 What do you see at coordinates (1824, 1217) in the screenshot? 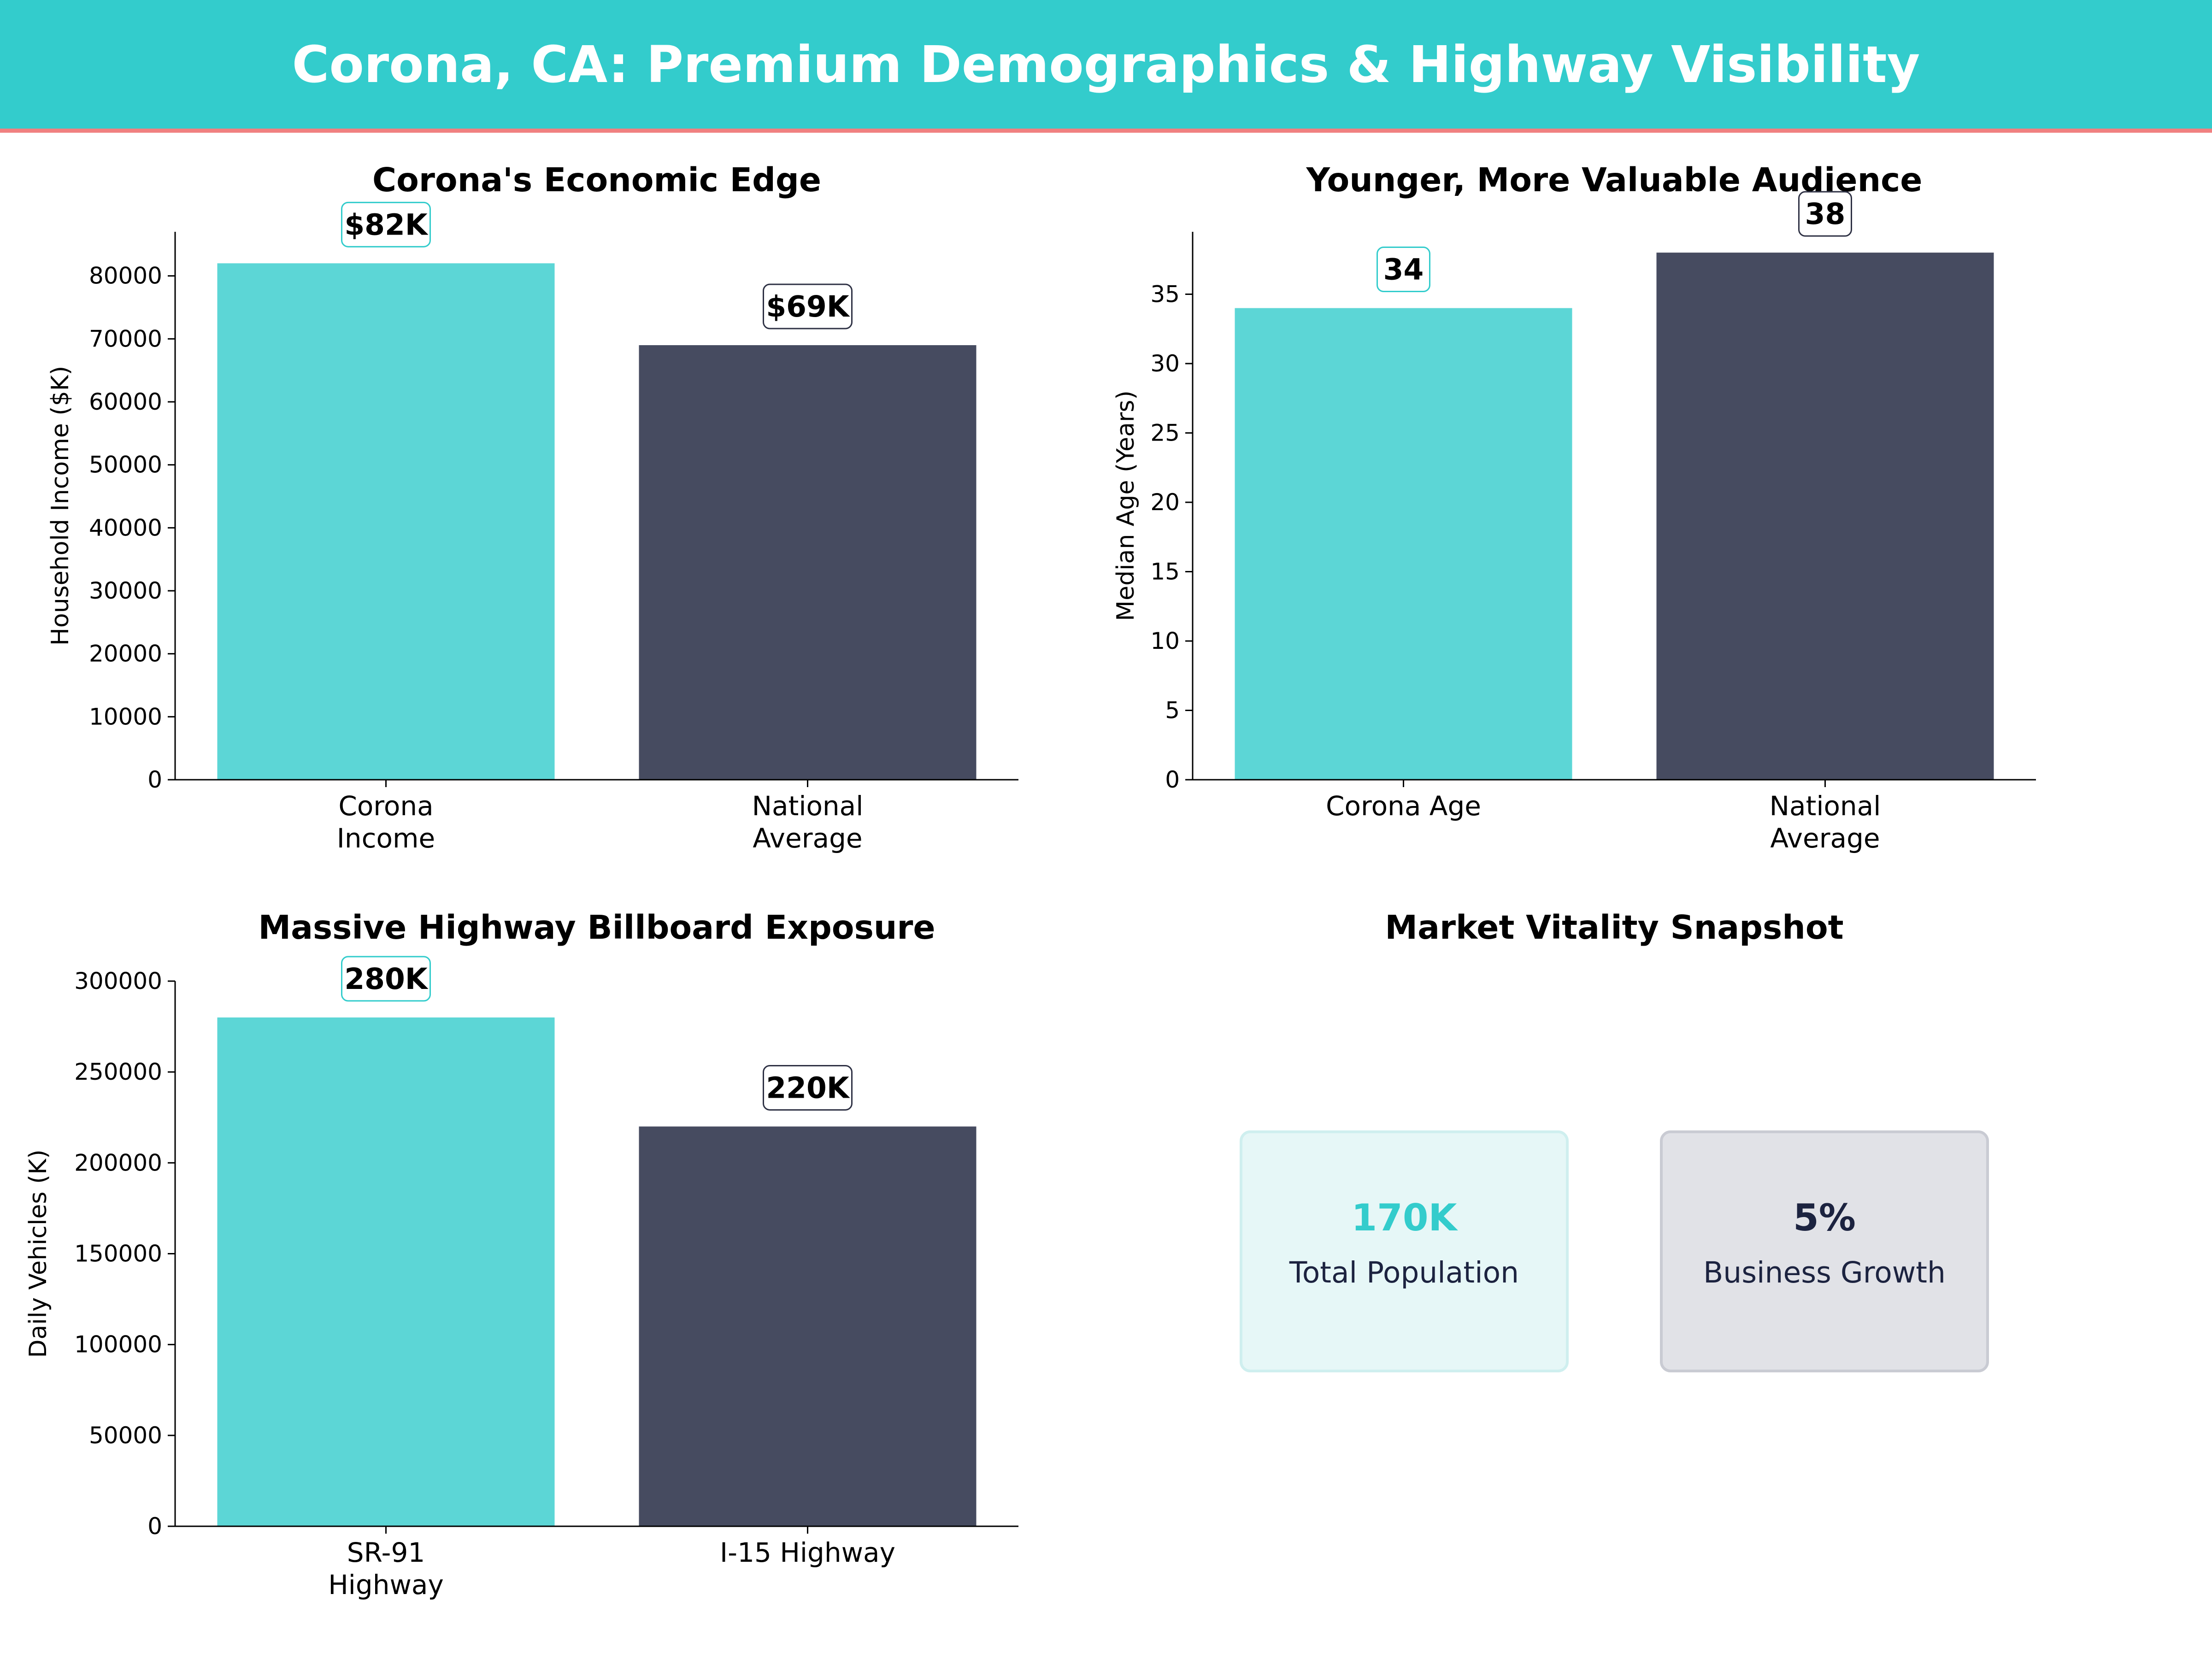
I see `stat-value: 5%` at bounding box center [1824, 1217].